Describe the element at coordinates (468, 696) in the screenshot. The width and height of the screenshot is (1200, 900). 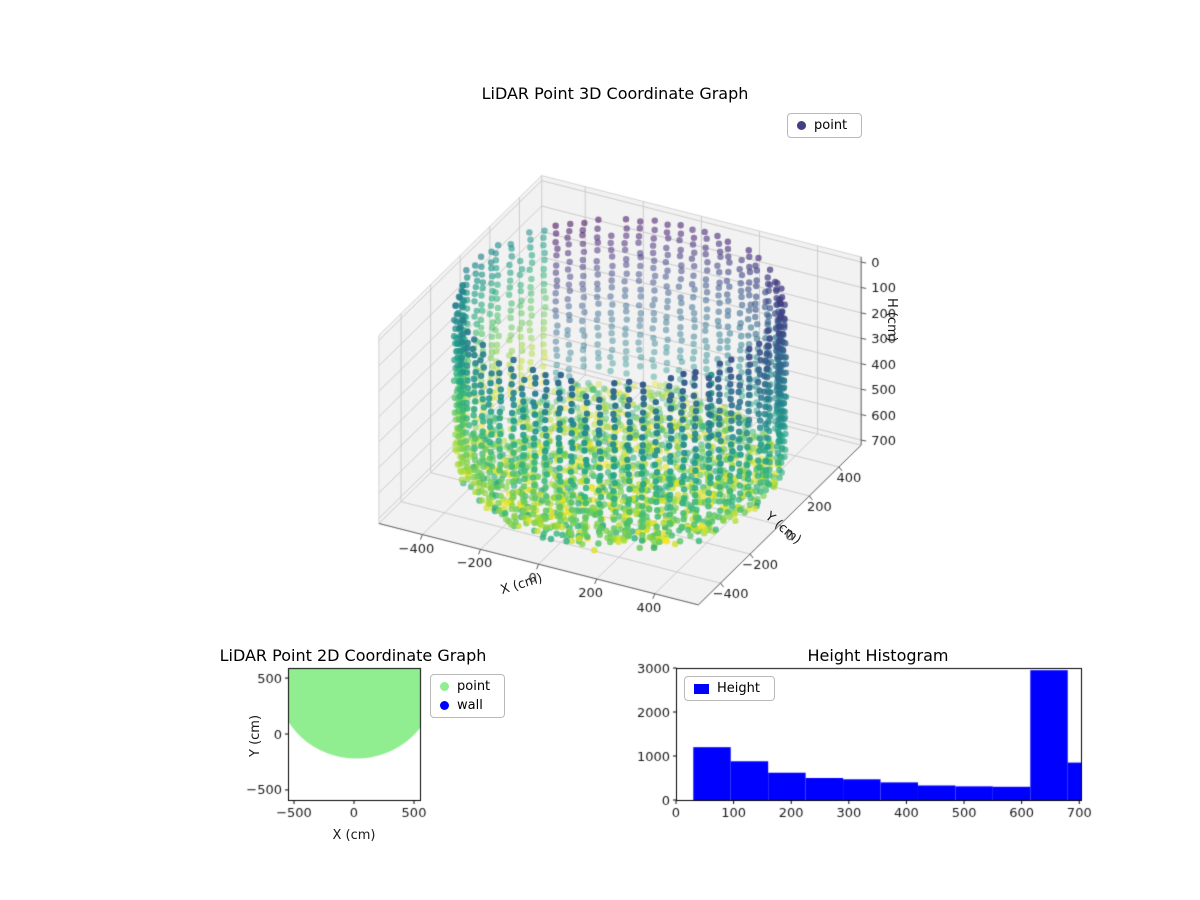
I see `plot2d-legend: point wall` at that location.